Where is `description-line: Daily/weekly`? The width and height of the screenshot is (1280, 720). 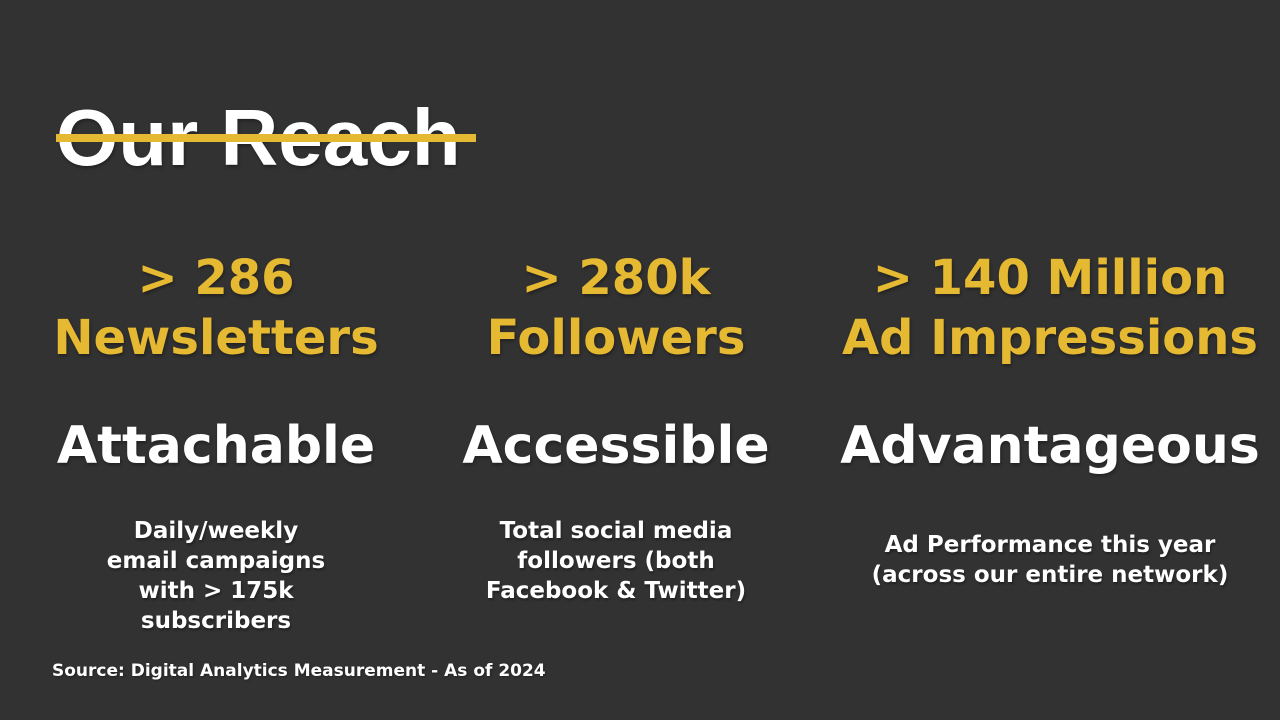 description-line: Daily/weekly is located at coordinates (216, 531).